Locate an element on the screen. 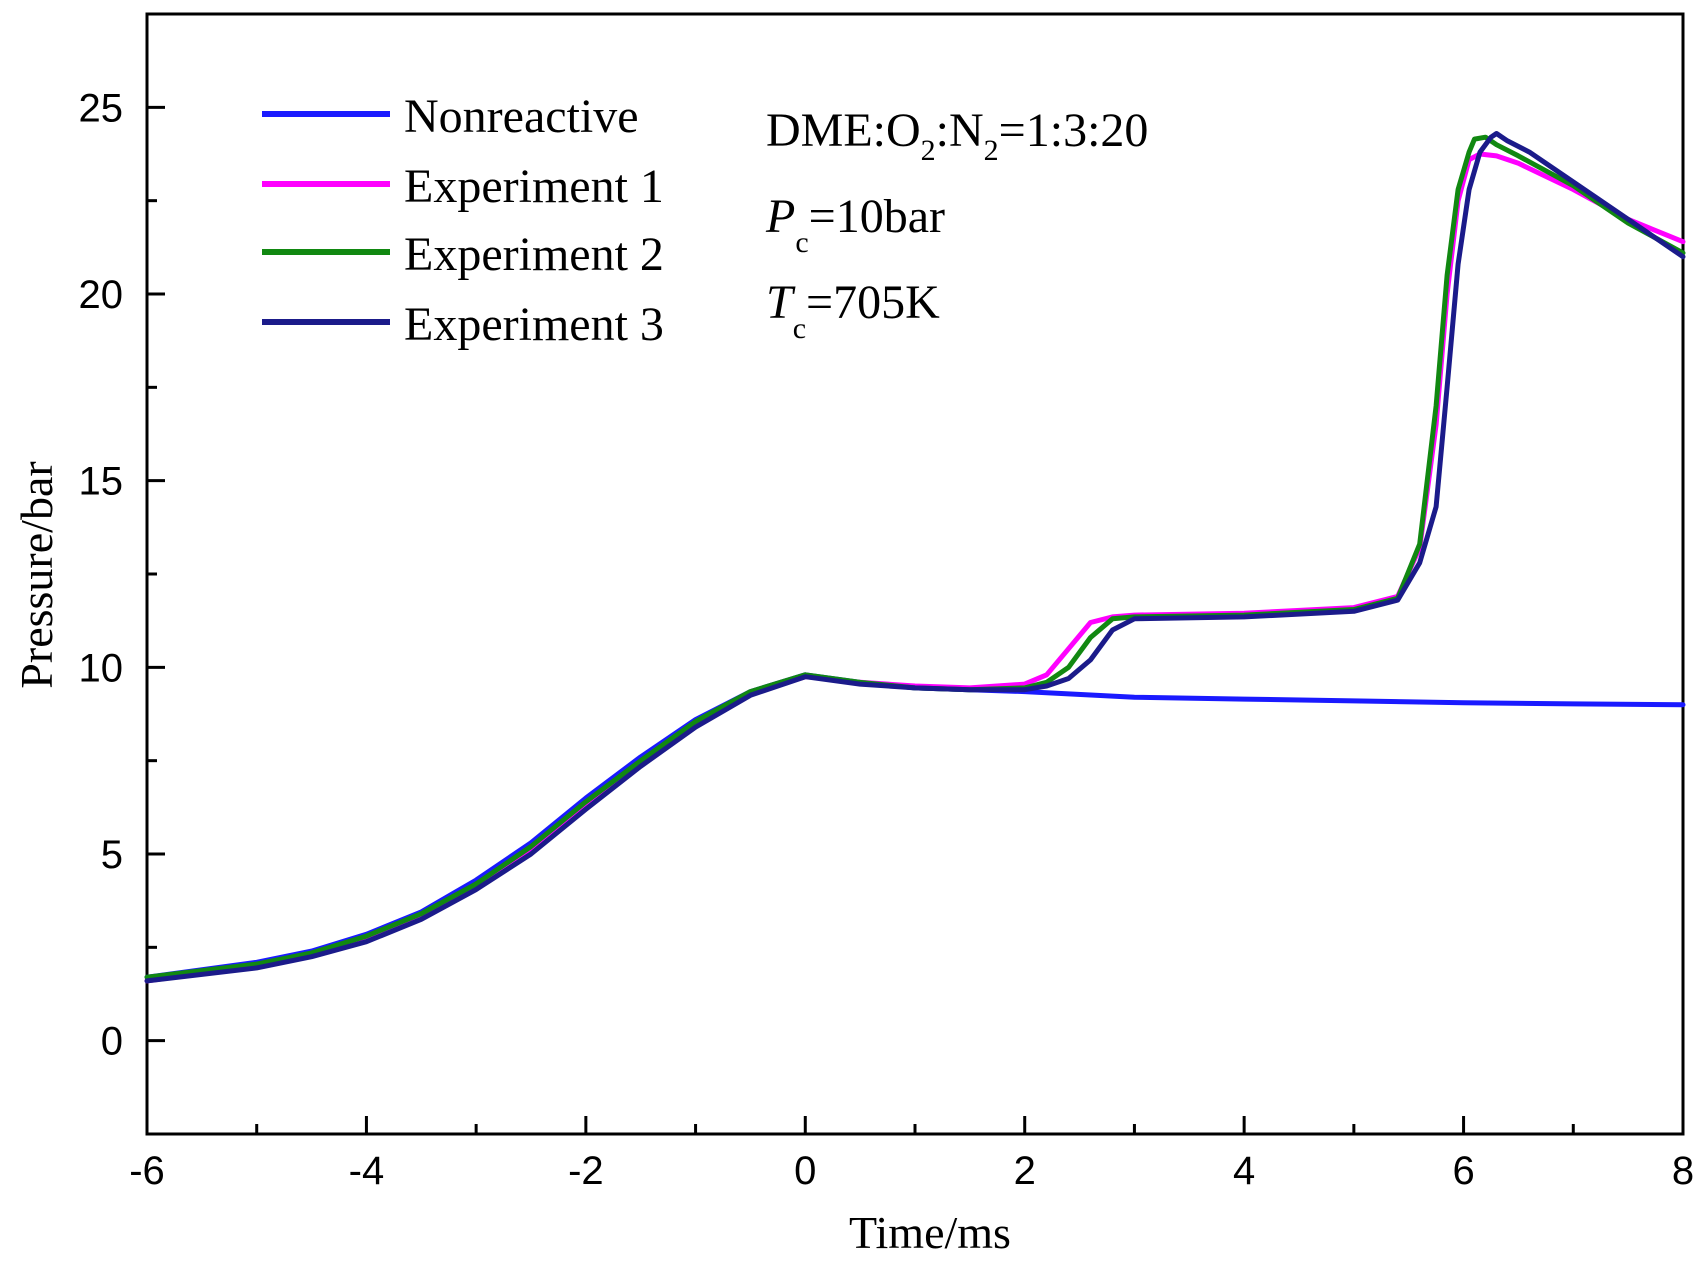  x-axis-title: Time/ms is located at coordinates (930, 1232).